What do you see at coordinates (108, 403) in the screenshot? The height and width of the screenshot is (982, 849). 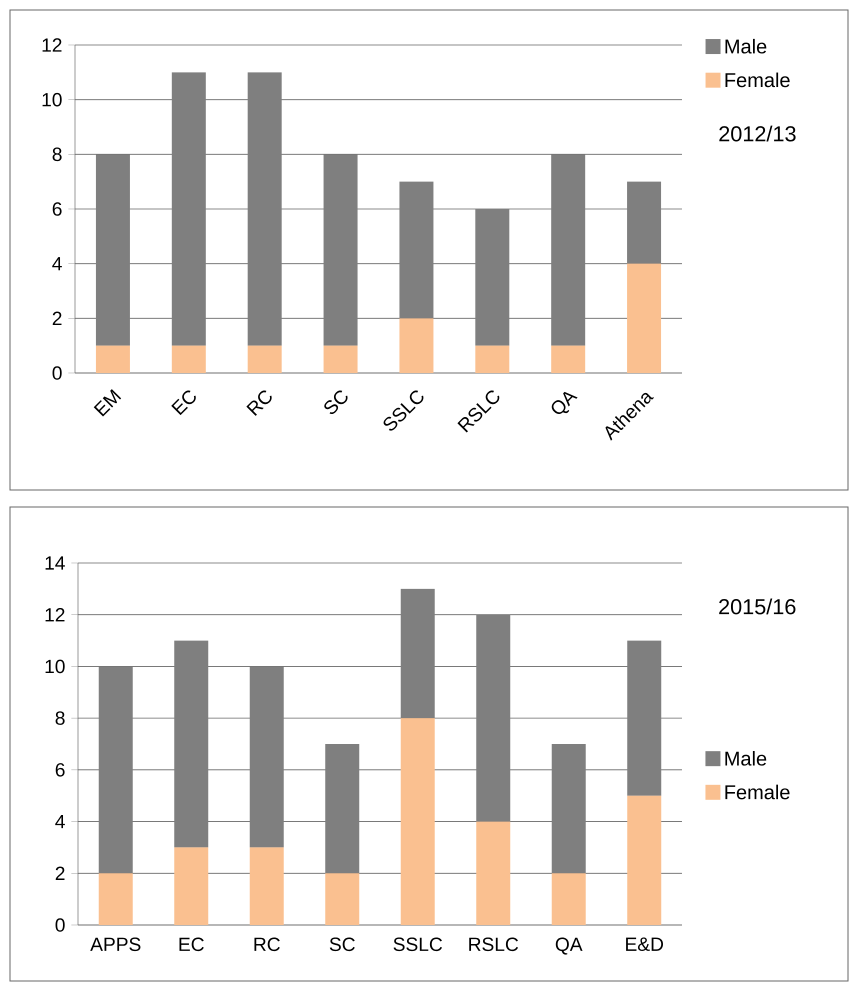 I see `x-tick-label: EM` at bounding box center [108, 403].